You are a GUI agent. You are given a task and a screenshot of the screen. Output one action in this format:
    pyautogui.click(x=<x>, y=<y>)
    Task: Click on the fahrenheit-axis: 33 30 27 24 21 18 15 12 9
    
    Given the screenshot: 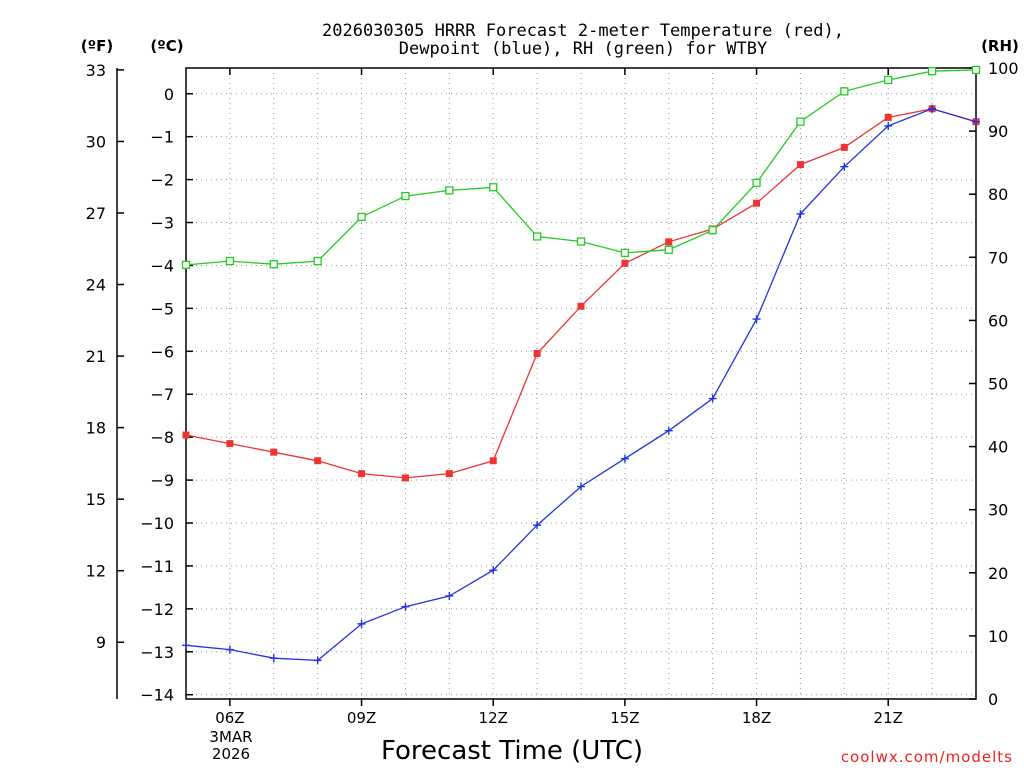 What is the action you would take?
    pyautogui.click(x=105, y=356)
    